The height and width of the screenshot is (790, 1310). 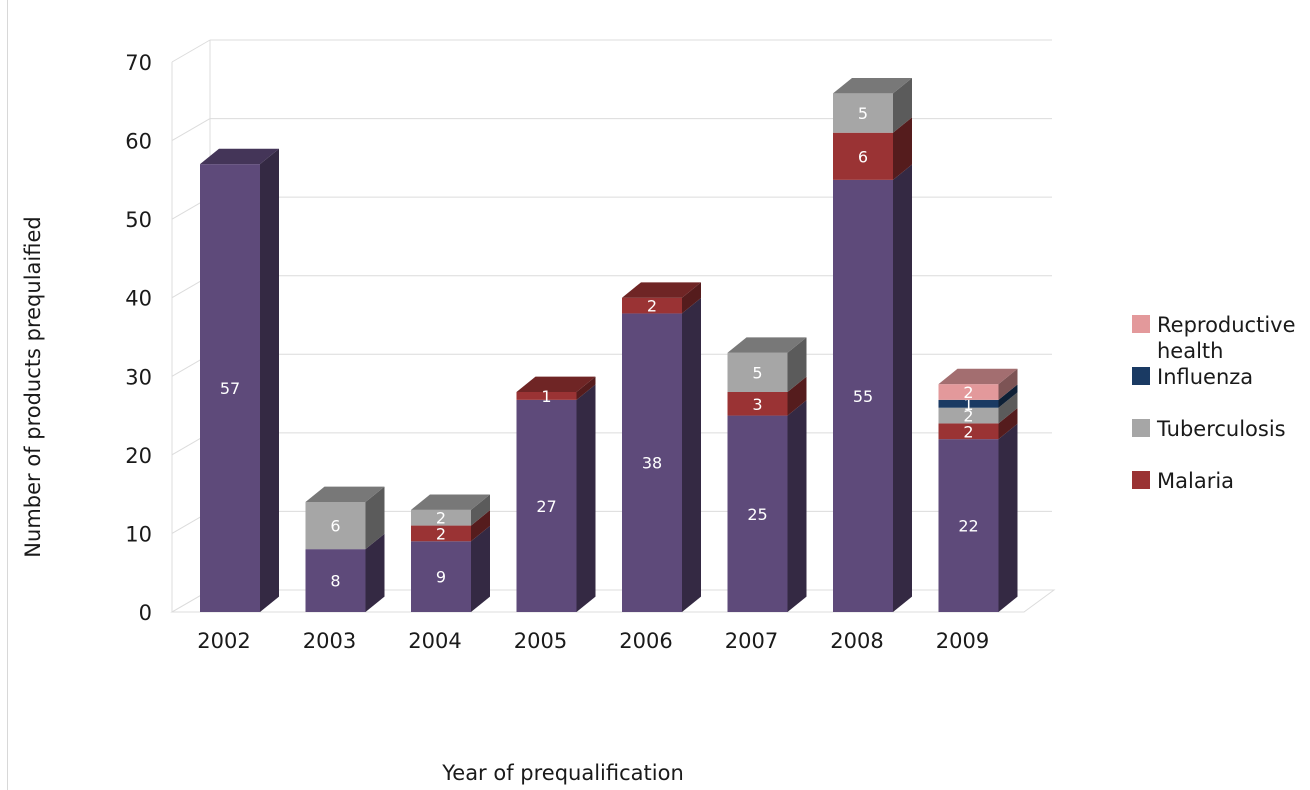 I want to click on x-tick-label: 2007, so click(x=751, y=641).